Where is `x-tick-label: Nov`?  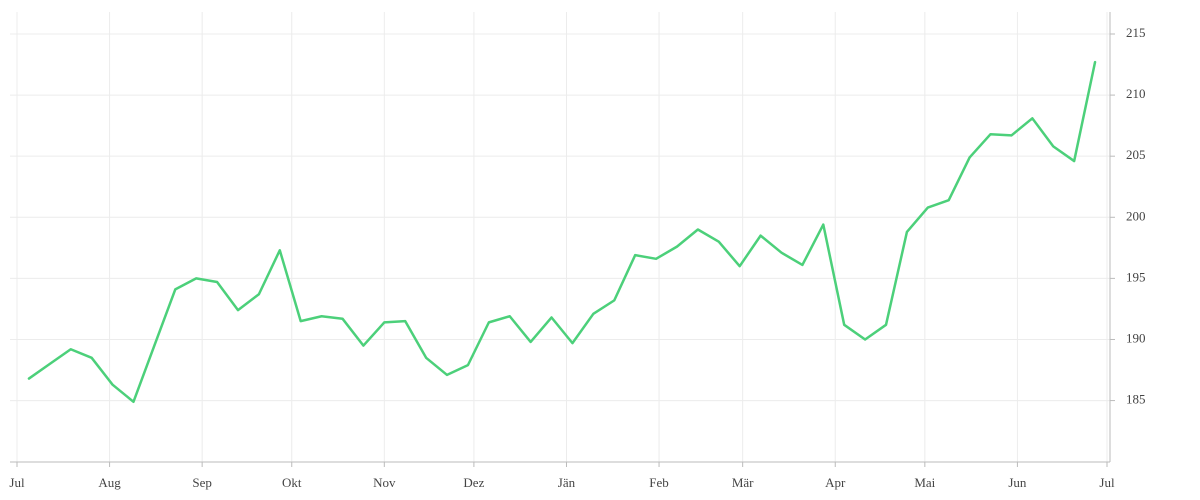 x-tick-label: Nov is located at coordinates (384, 482).